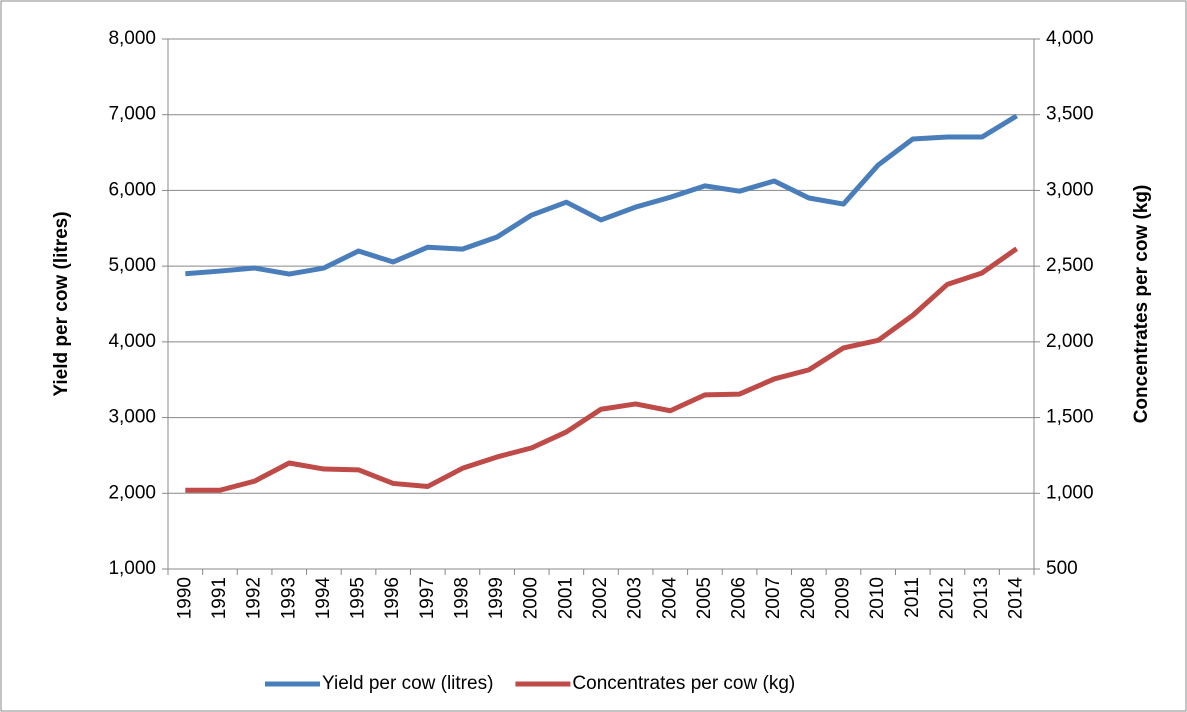 The height and width of the screenshot is (712, 1187). Describe the element at coordinates (565, 598) in the screenshot. I see `x-tick-label: 2001` at that location.